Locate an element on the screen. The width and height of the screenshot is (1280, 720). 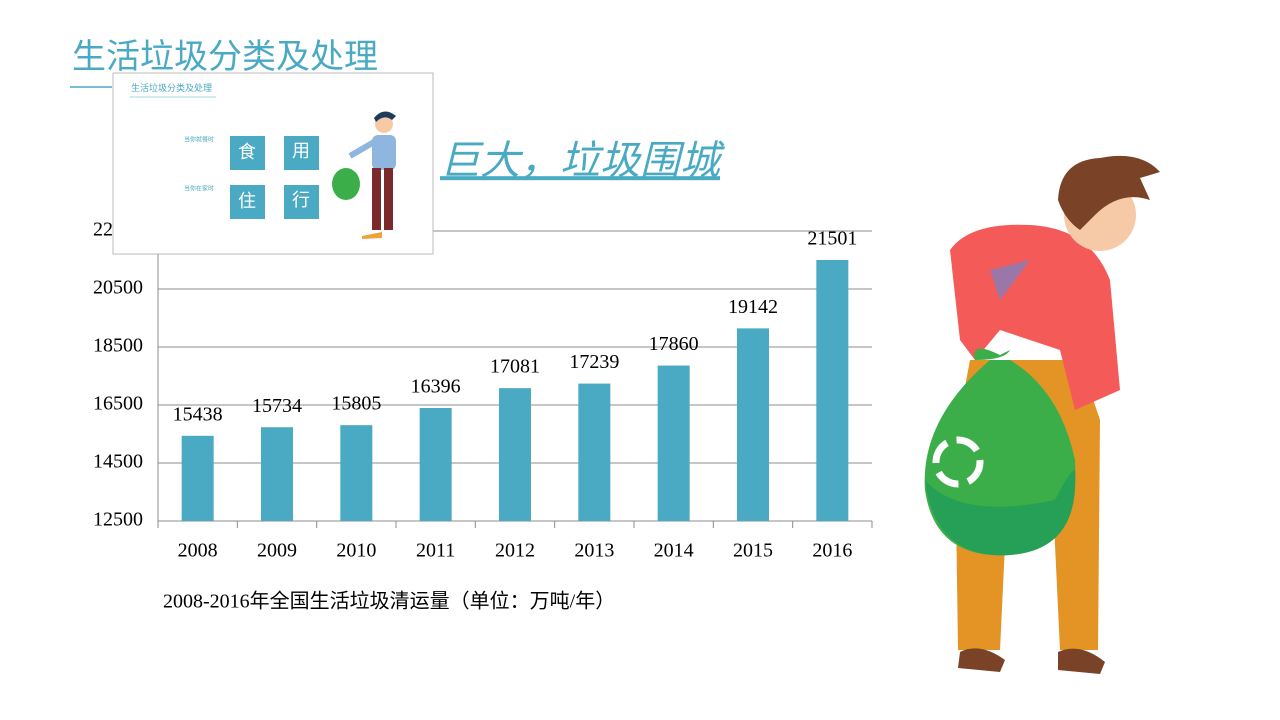
data-label: 15438 is located at coordinates (198, 414).